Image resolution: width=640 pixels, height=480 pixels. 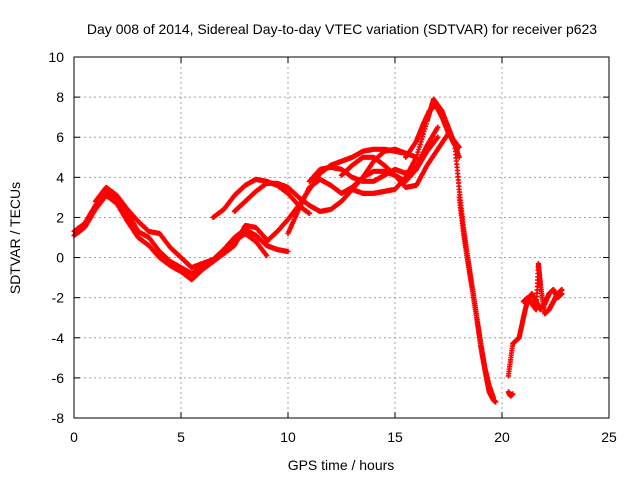 I want to click on x-tick-label: 15, so click(x=395, y=437).